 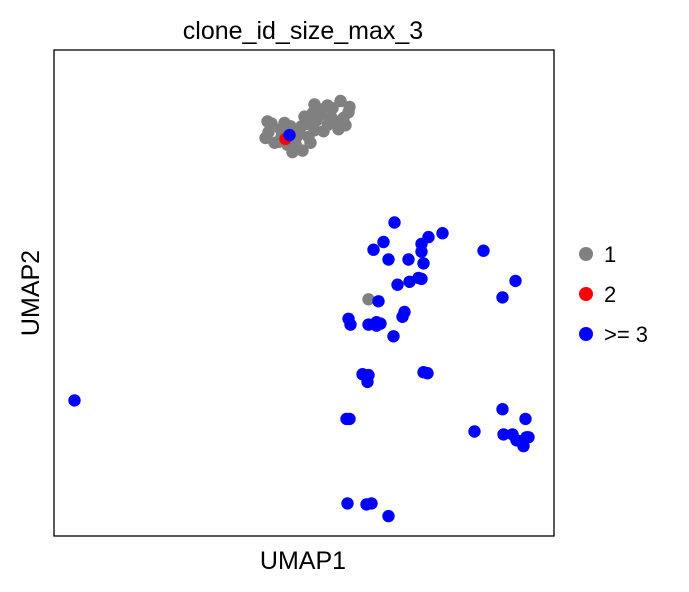 I want to click on legend-label: 2, so click(x=610, y=294).